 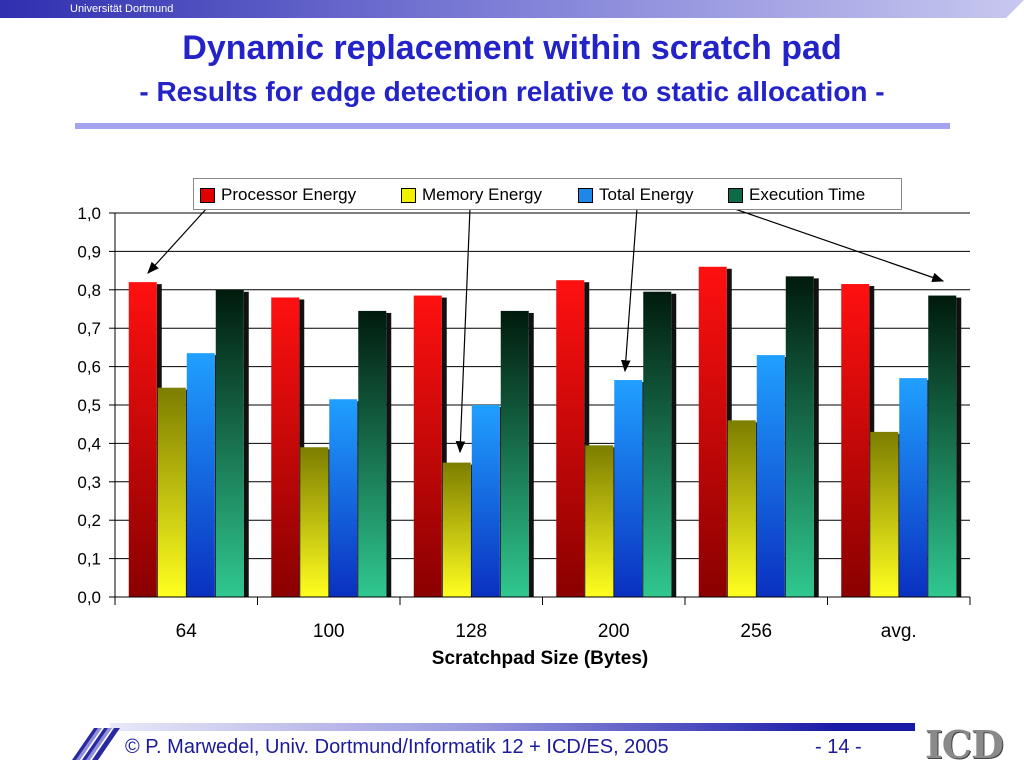 What do you see at coordinates (899, 631) in the screenshot?
I see `x-tick-label: avg.` at bounding box center [899, 631].